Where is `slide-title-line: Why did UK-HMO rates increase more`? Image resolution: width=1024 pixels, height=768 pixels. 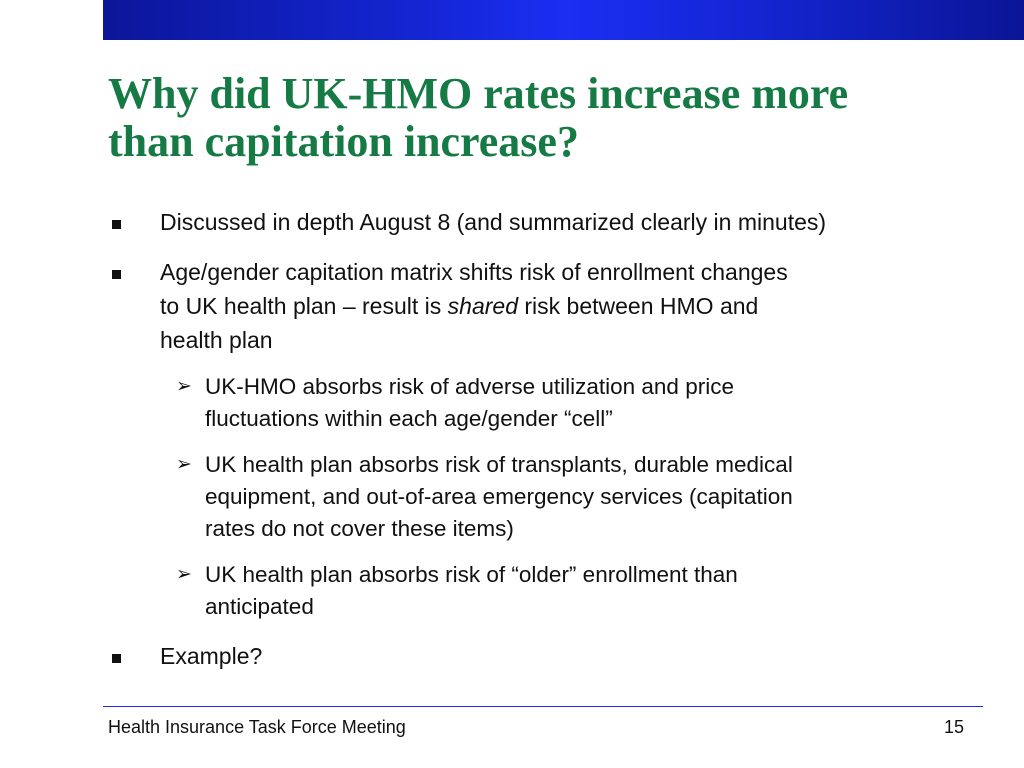 slide-title-line: Why did UK-HMO rates increase more is located at coordinates (478, 93).